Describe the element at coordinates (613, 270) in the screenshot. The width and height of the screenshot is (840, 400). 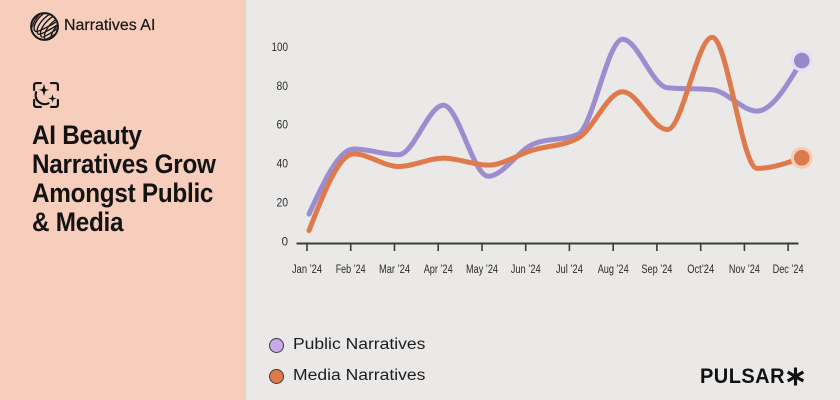
I see `svg-text: Aug ’24` at that location.